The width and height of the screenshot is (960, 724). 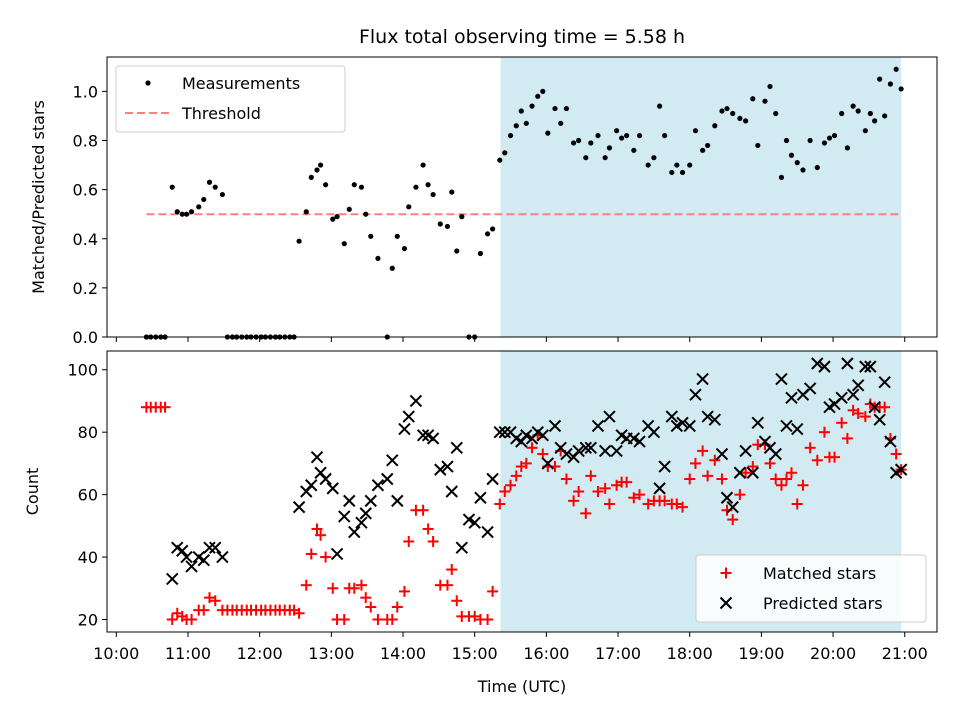 I want to click on bottom-legend: Matched stars Predicted stars, so click(x=811, y=588).